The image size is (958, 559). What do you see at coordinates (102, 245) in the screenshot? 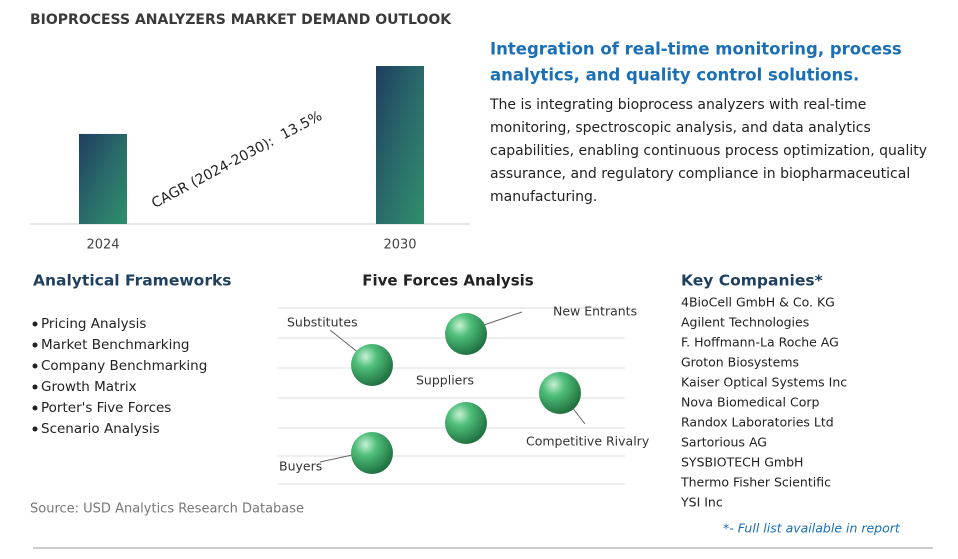
I see `x-tick-label: 2024` at bounding box center [102, 245].